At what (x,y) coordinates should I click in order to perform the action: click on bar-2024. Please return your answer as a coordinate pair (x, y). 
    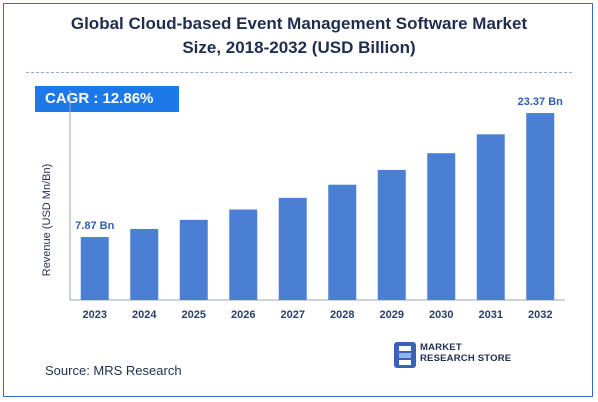
    Looking at the image, I should click on (144, 264).